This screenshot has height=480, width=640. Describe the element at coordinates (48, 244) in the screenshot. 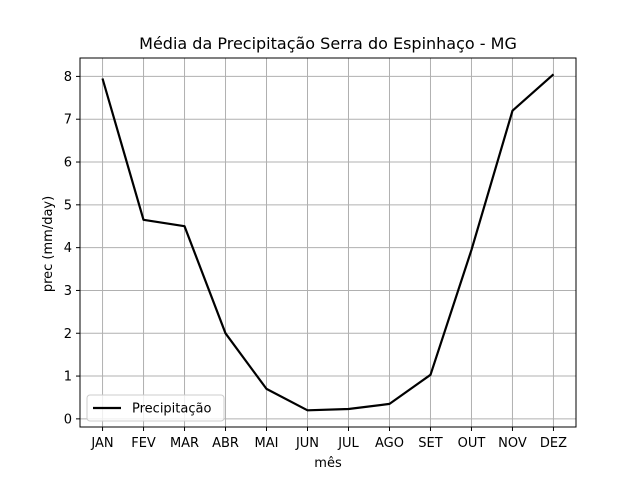

I see `y-axis-label: prec (mm/day)` at that location.